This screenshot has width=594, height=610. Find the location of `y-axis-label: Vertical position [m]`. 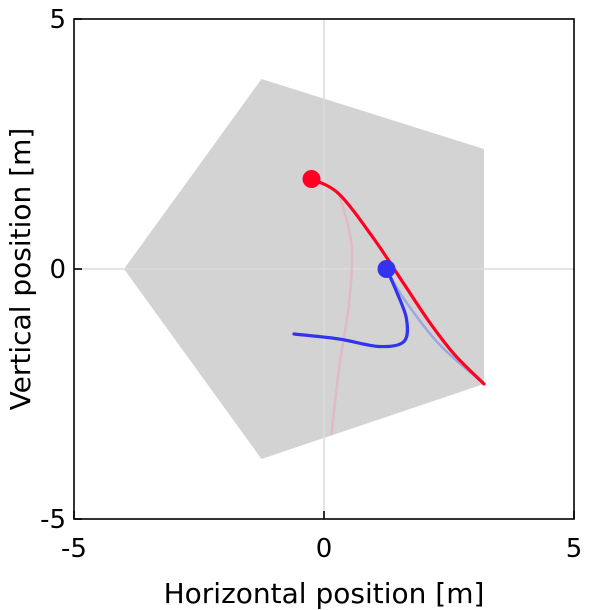

y-axis-label: Vertical position [m] is located at coordinates (20, 269).